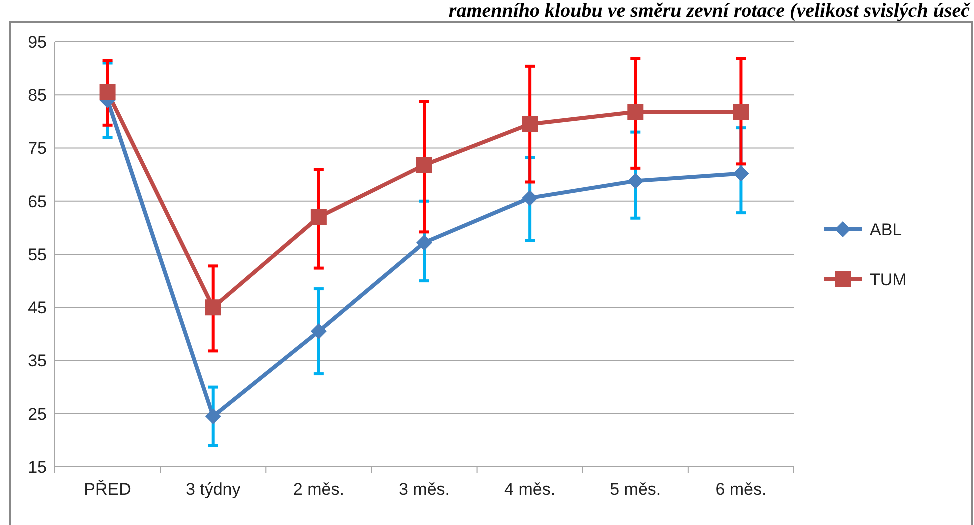 The height and width of the screenshot is (525, 974). What do you see at coordinates (37, 42) in the screenshot?
I see `y-tick-label: 95` at bounding box center [37, 42].